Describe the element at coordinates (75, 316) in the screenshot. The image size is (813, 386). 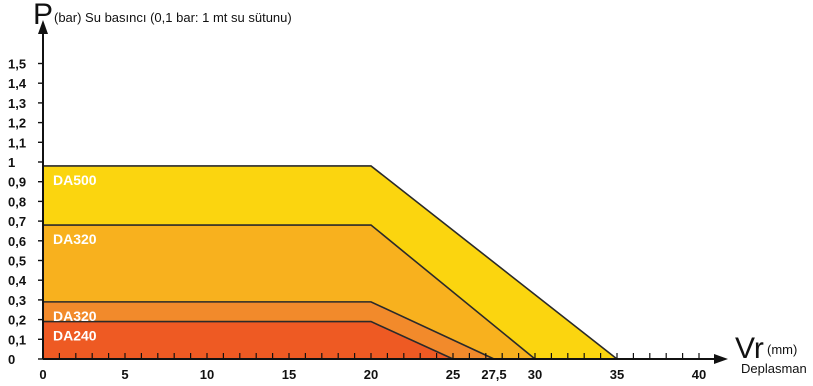
I see `series-label-da320-2: DA320` at that location.